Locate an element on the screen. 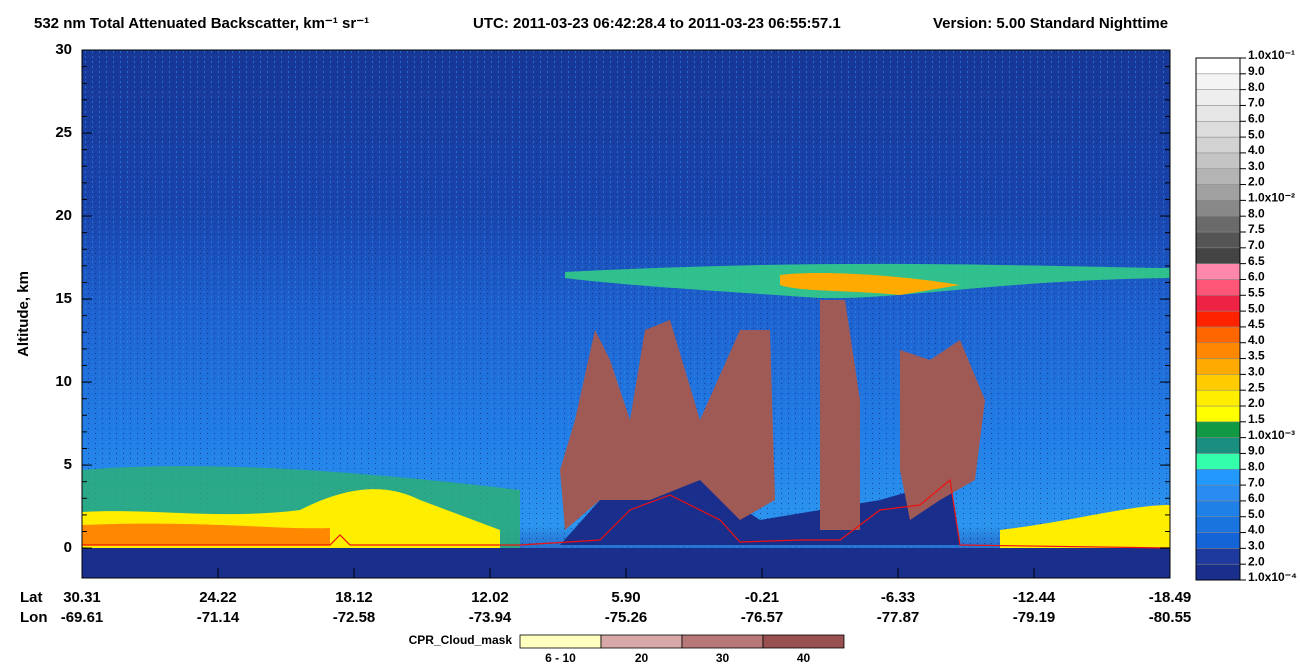 The width and height of the screenshot is (1300, 672). lat-label: -0.21 is located at coordinates (762, 597).